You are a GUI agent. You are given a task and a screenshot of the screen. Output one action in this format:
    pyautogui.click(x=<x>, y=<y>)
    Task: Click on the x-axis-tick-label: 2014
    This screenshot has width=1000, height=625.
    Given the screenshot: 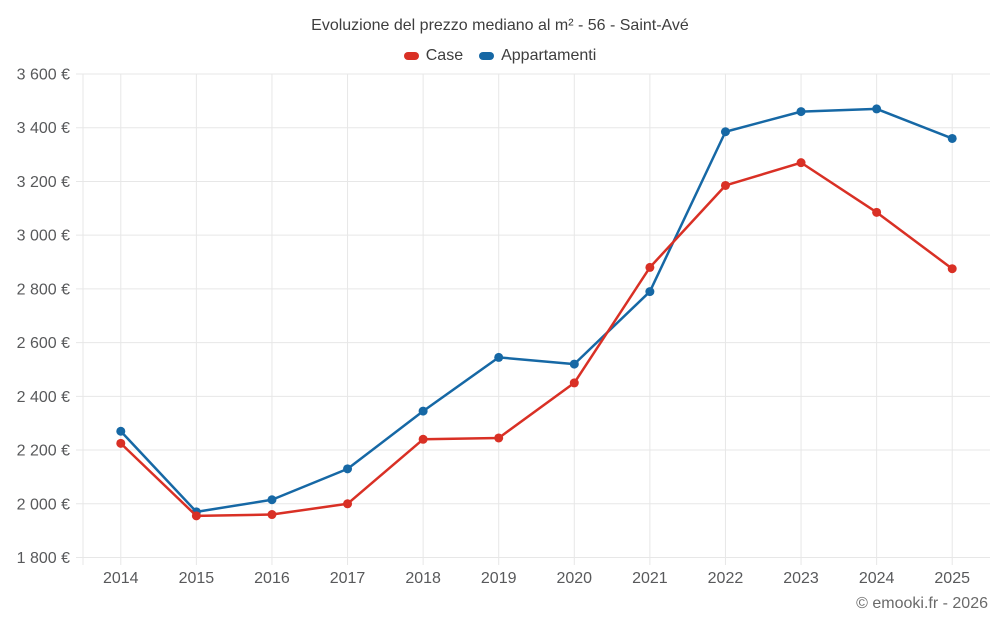 What is the action you would take?
    pyautogui.click(x=121, y=578)
    